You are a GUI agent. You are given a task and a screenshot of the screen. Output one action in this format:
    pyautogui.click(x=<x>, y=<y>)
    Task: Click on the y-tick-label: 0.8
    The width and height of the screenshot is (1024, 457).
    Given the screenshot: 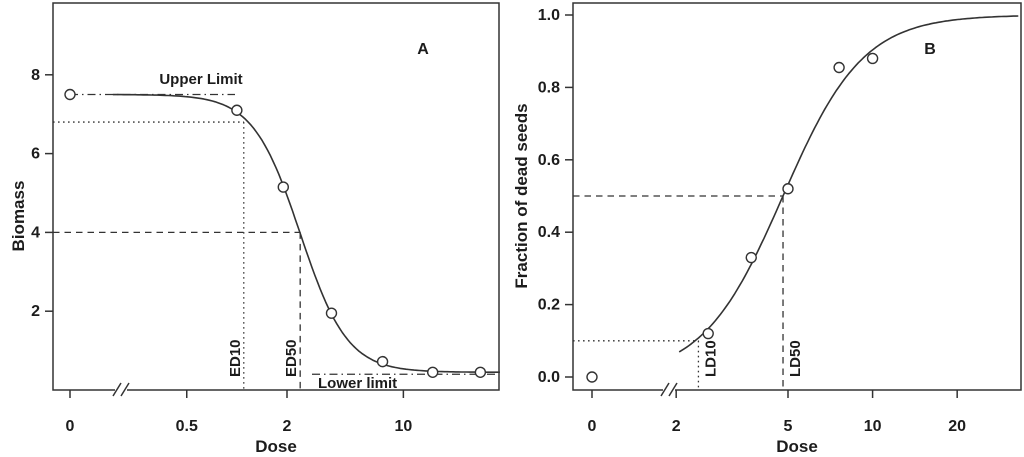 What is the action you would take?
    pyautogui.click(x=549, y=87)
    